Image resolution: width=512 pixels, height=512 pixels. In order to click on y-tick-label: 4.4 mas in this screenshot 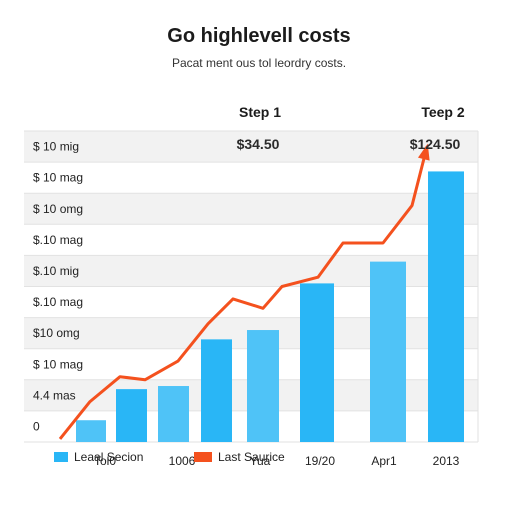, I will do `click(54, 395)`.